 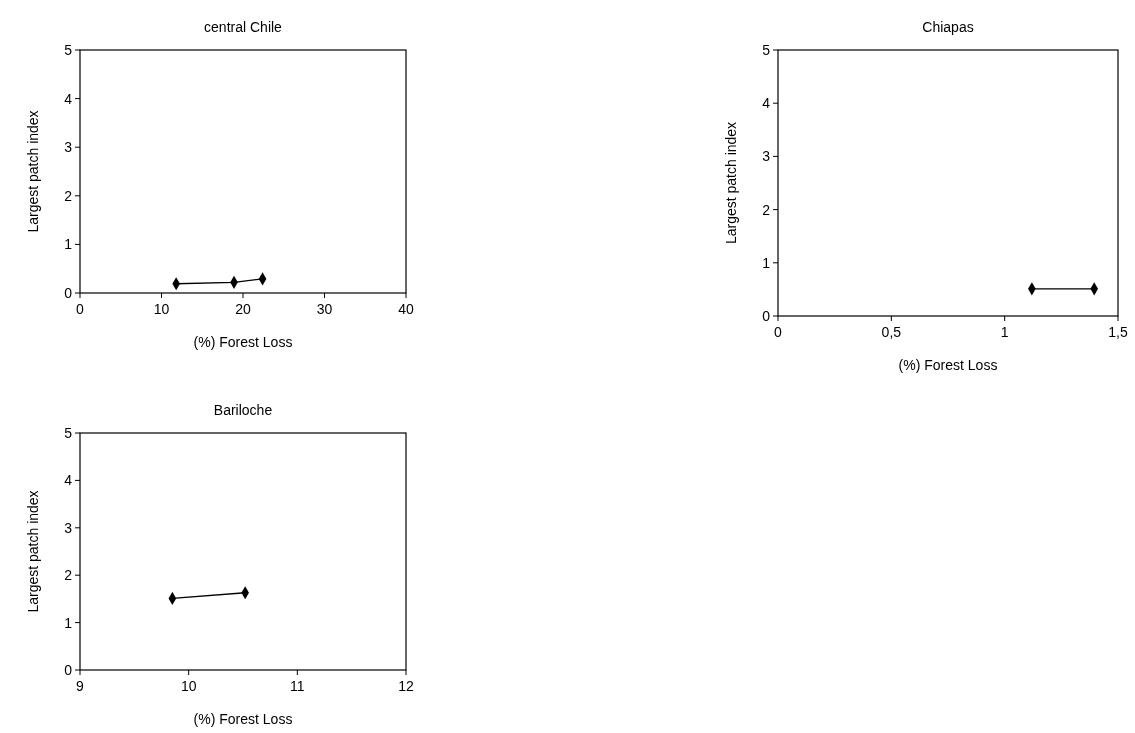 I want to click on chart-title: central Chile, so click(x=243, y=27).